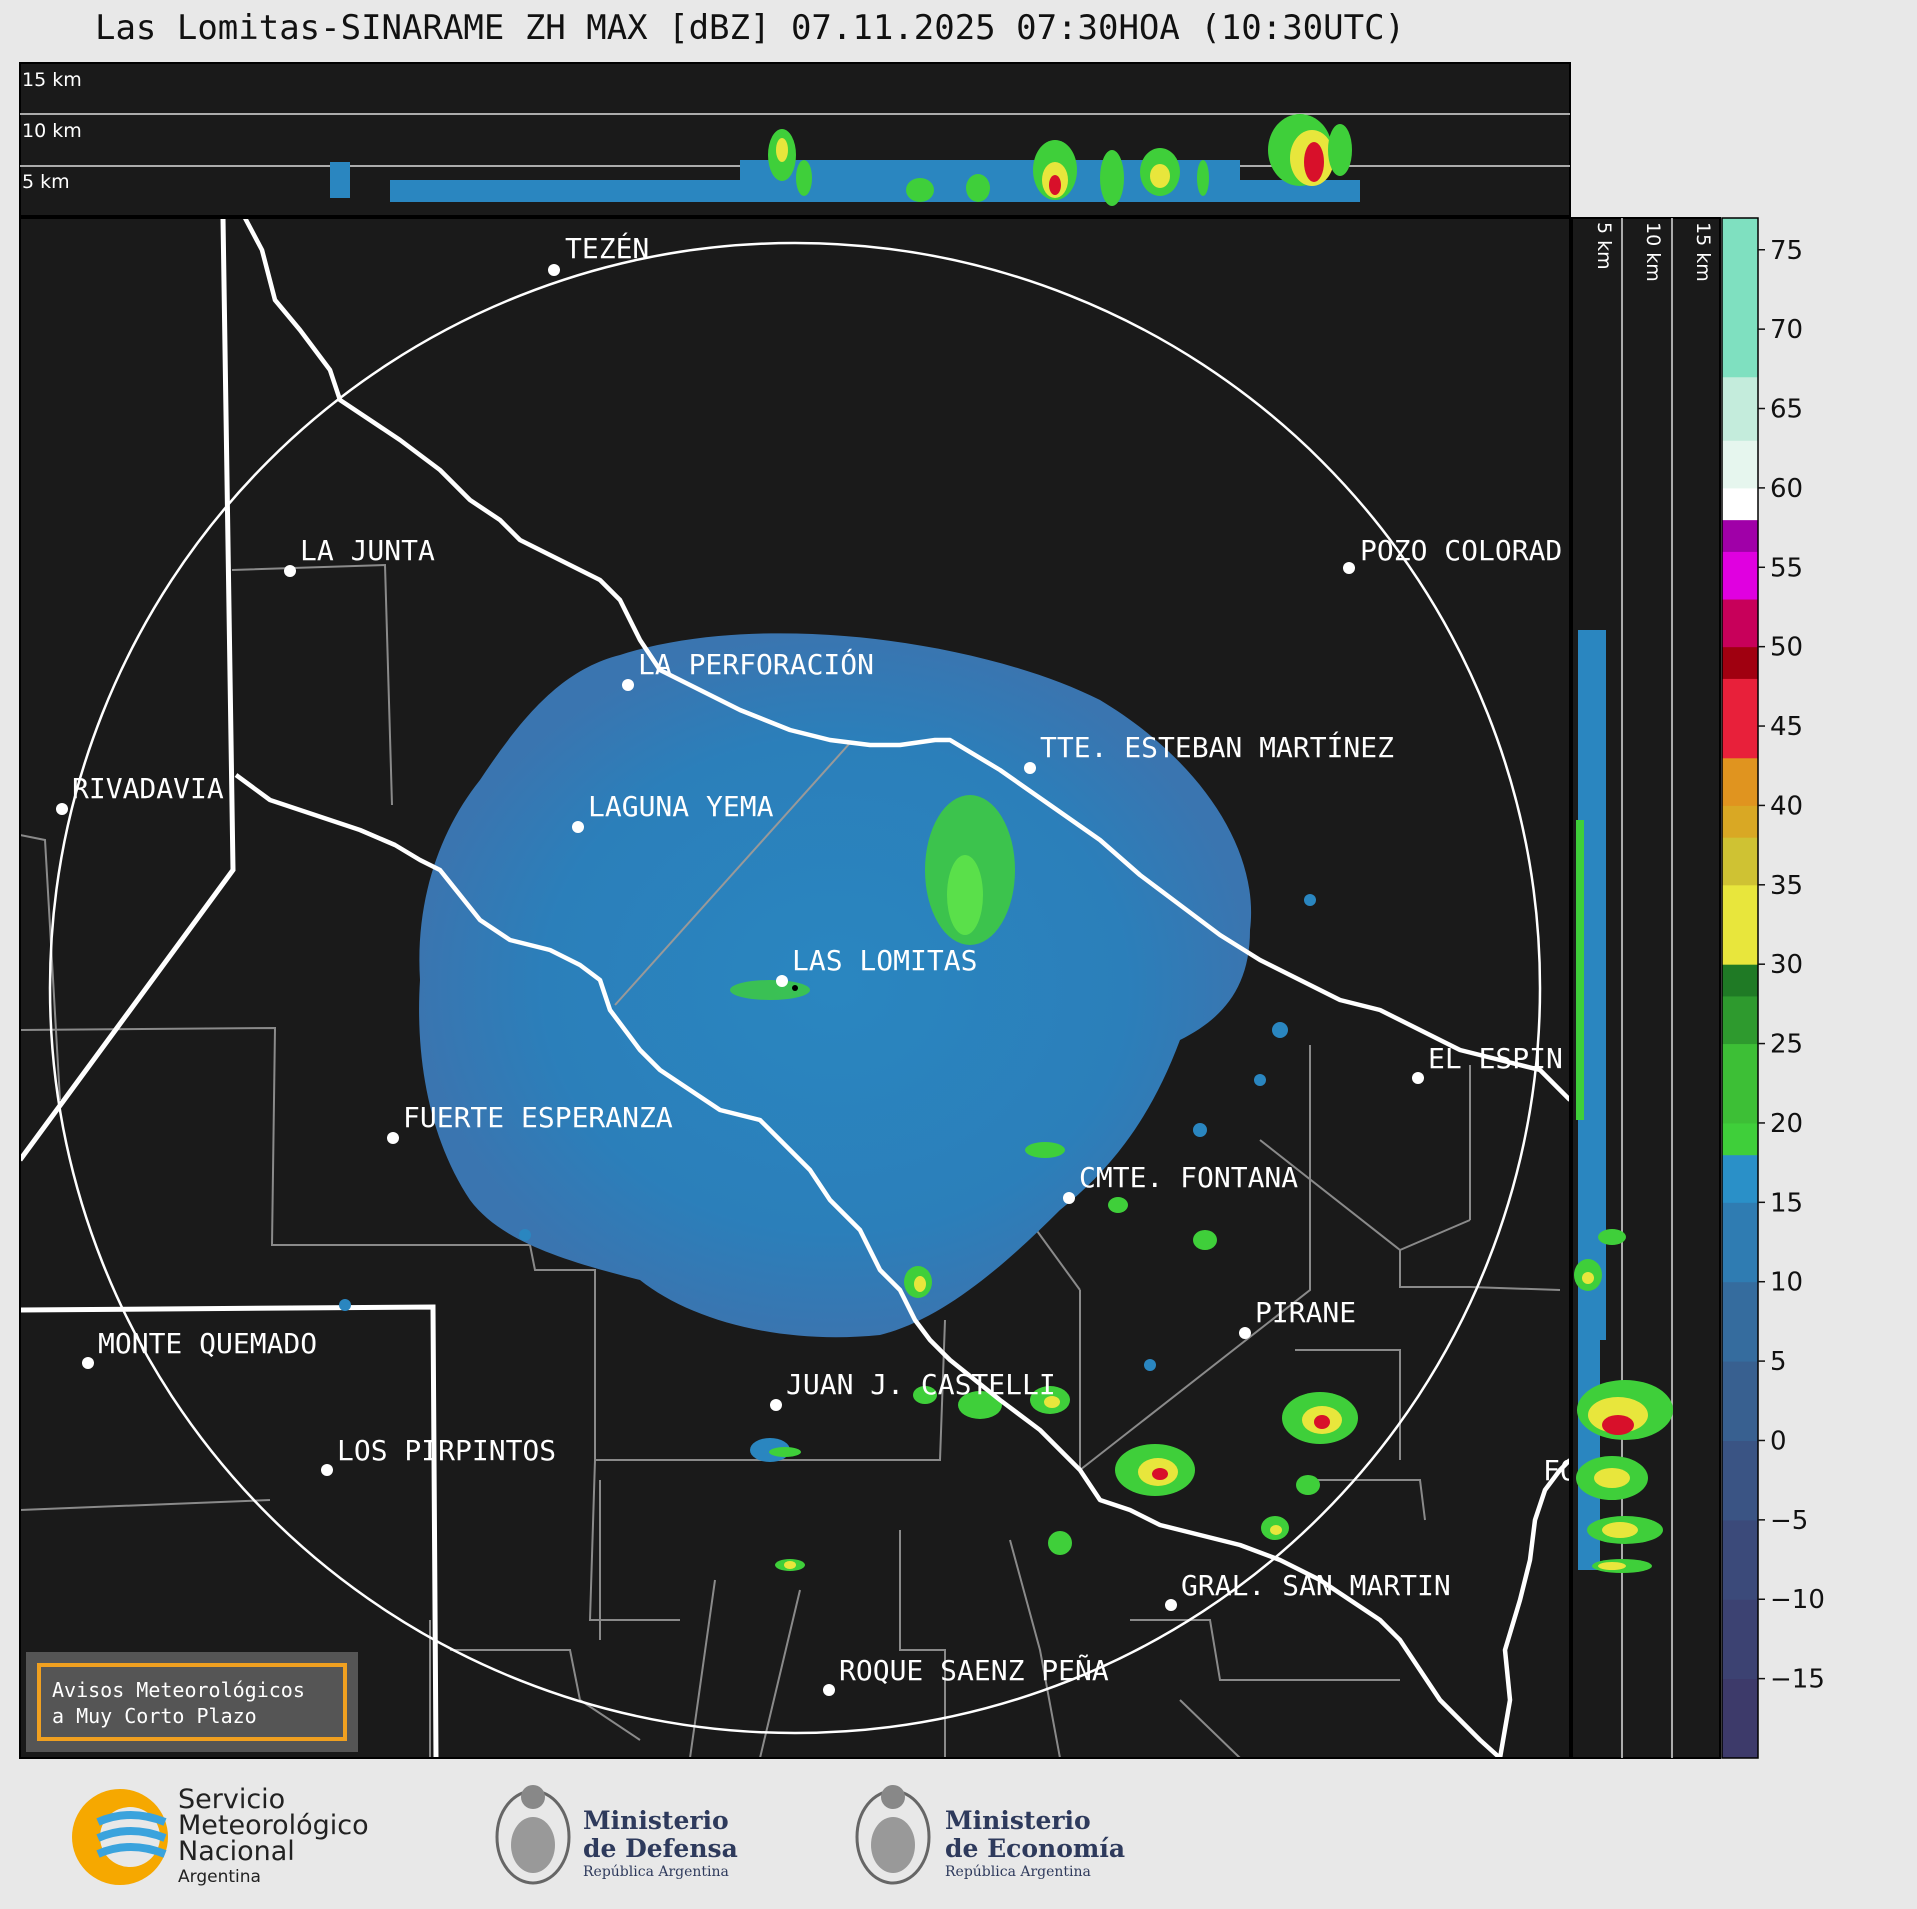 This screenshot has height=1909, width=1917. What do you see at coordinates (1778, 1441) in the screenshot?
I see `colorbar-tick-label: 0` at bounding box center [1778, 1441].